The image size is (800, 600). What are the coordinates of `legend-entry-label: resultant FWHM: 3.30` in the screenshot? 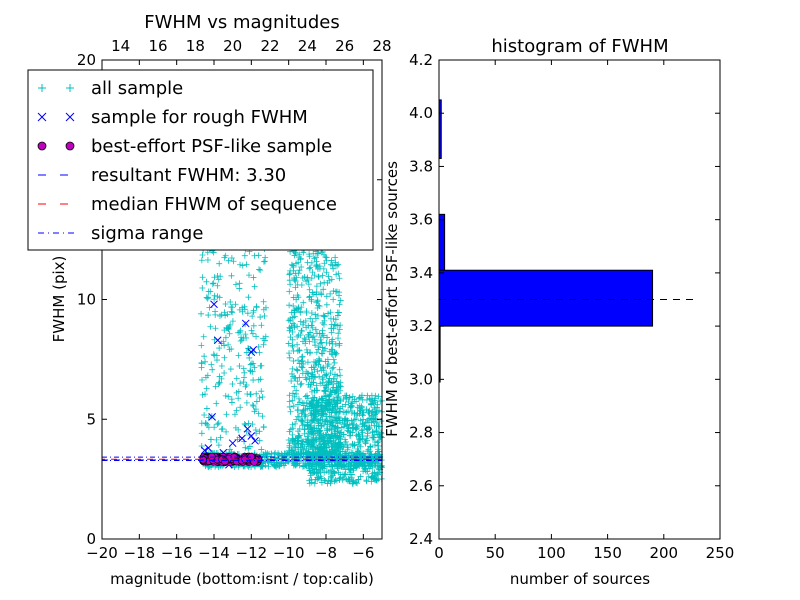 It's located at (188, 175).